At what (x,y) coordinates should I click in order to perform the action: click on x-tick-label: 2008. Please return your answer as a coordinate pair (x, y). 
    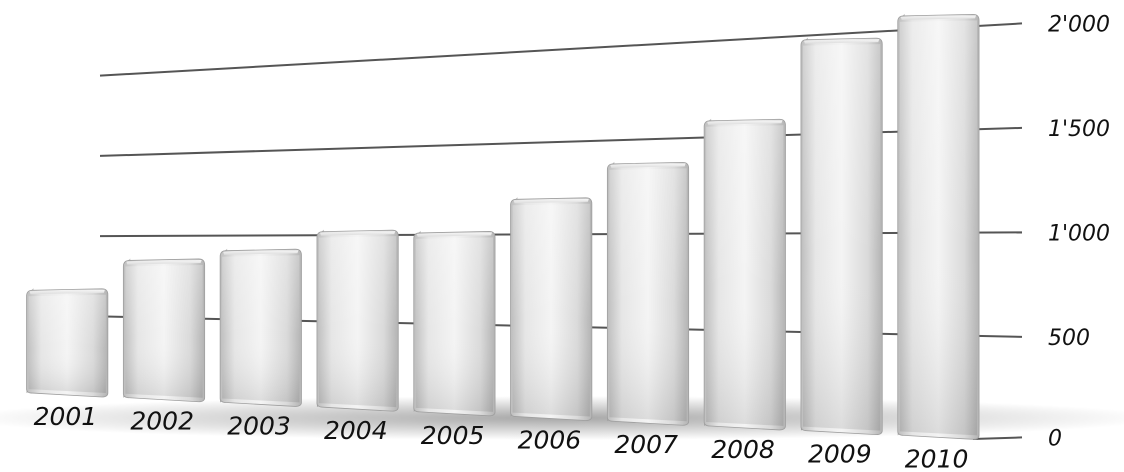
    Looking at the image, I should click on (743, 449).